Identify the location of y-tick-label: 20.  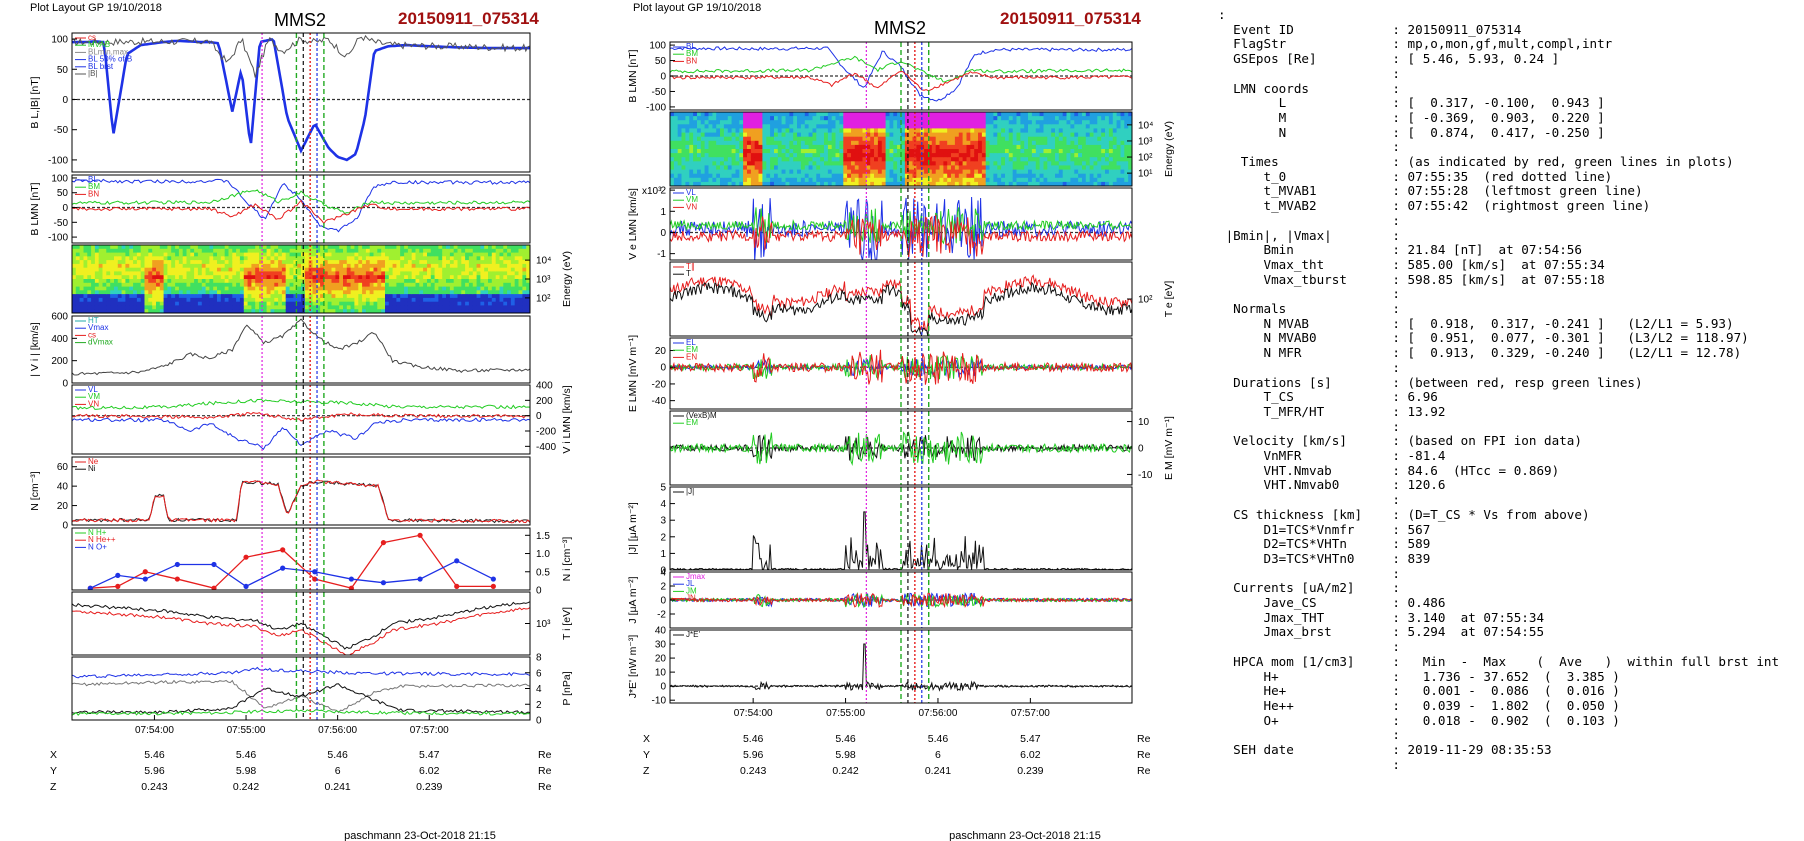
(661, 659).